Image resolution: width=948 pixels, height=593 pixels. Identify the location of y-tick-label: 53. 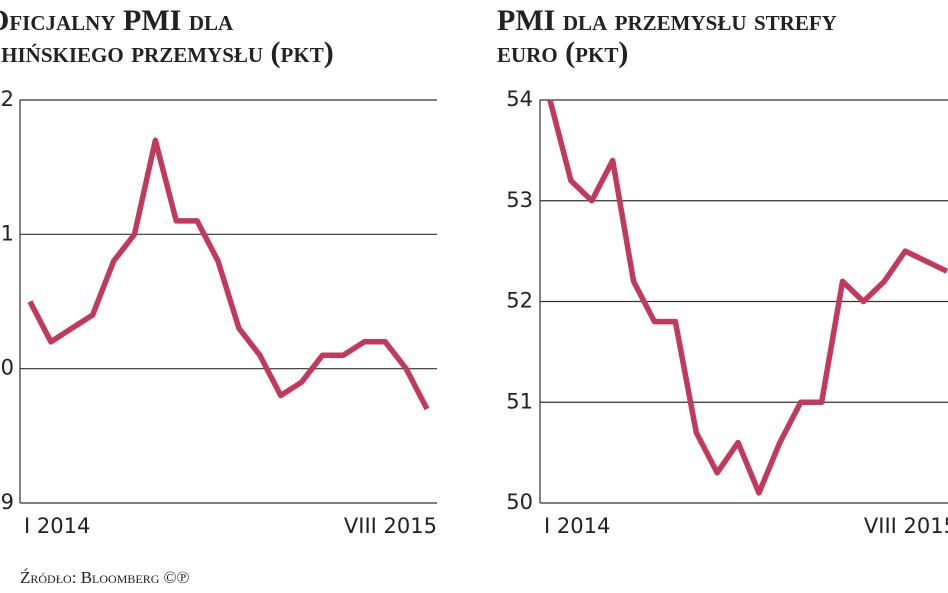
(519, 200).